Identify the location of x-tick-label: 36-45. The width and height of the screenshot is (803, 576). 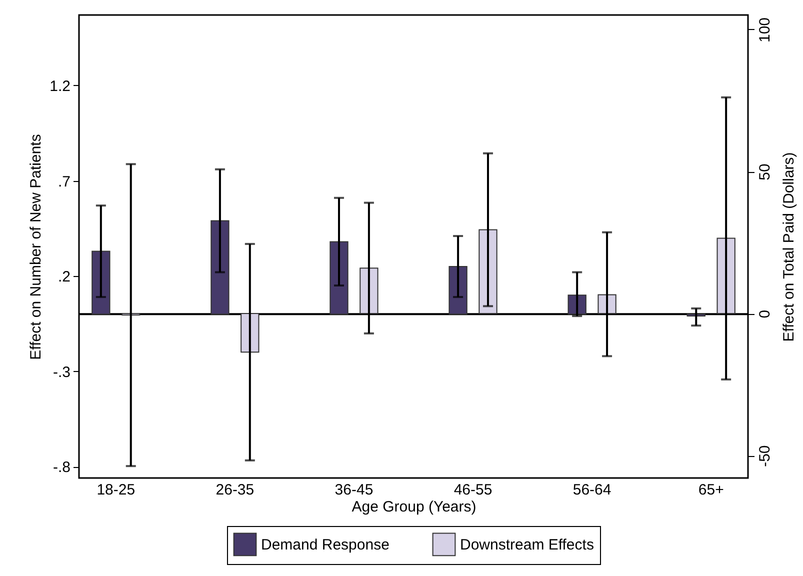
(354, 490).